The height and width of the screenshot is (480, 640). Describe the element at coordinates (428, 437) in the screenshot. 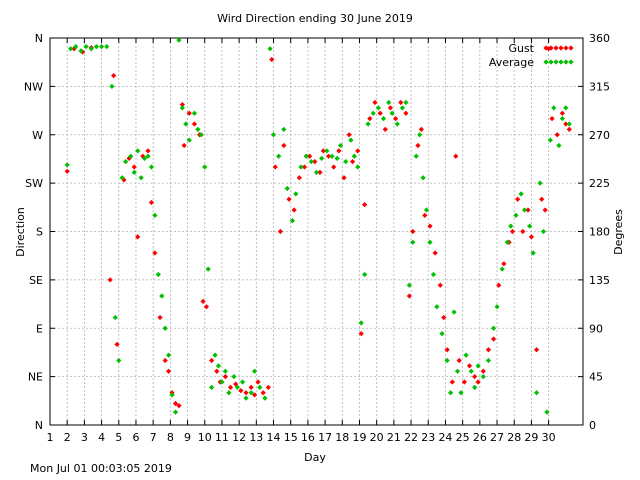

I see `x-tick-label: 23` at that location.